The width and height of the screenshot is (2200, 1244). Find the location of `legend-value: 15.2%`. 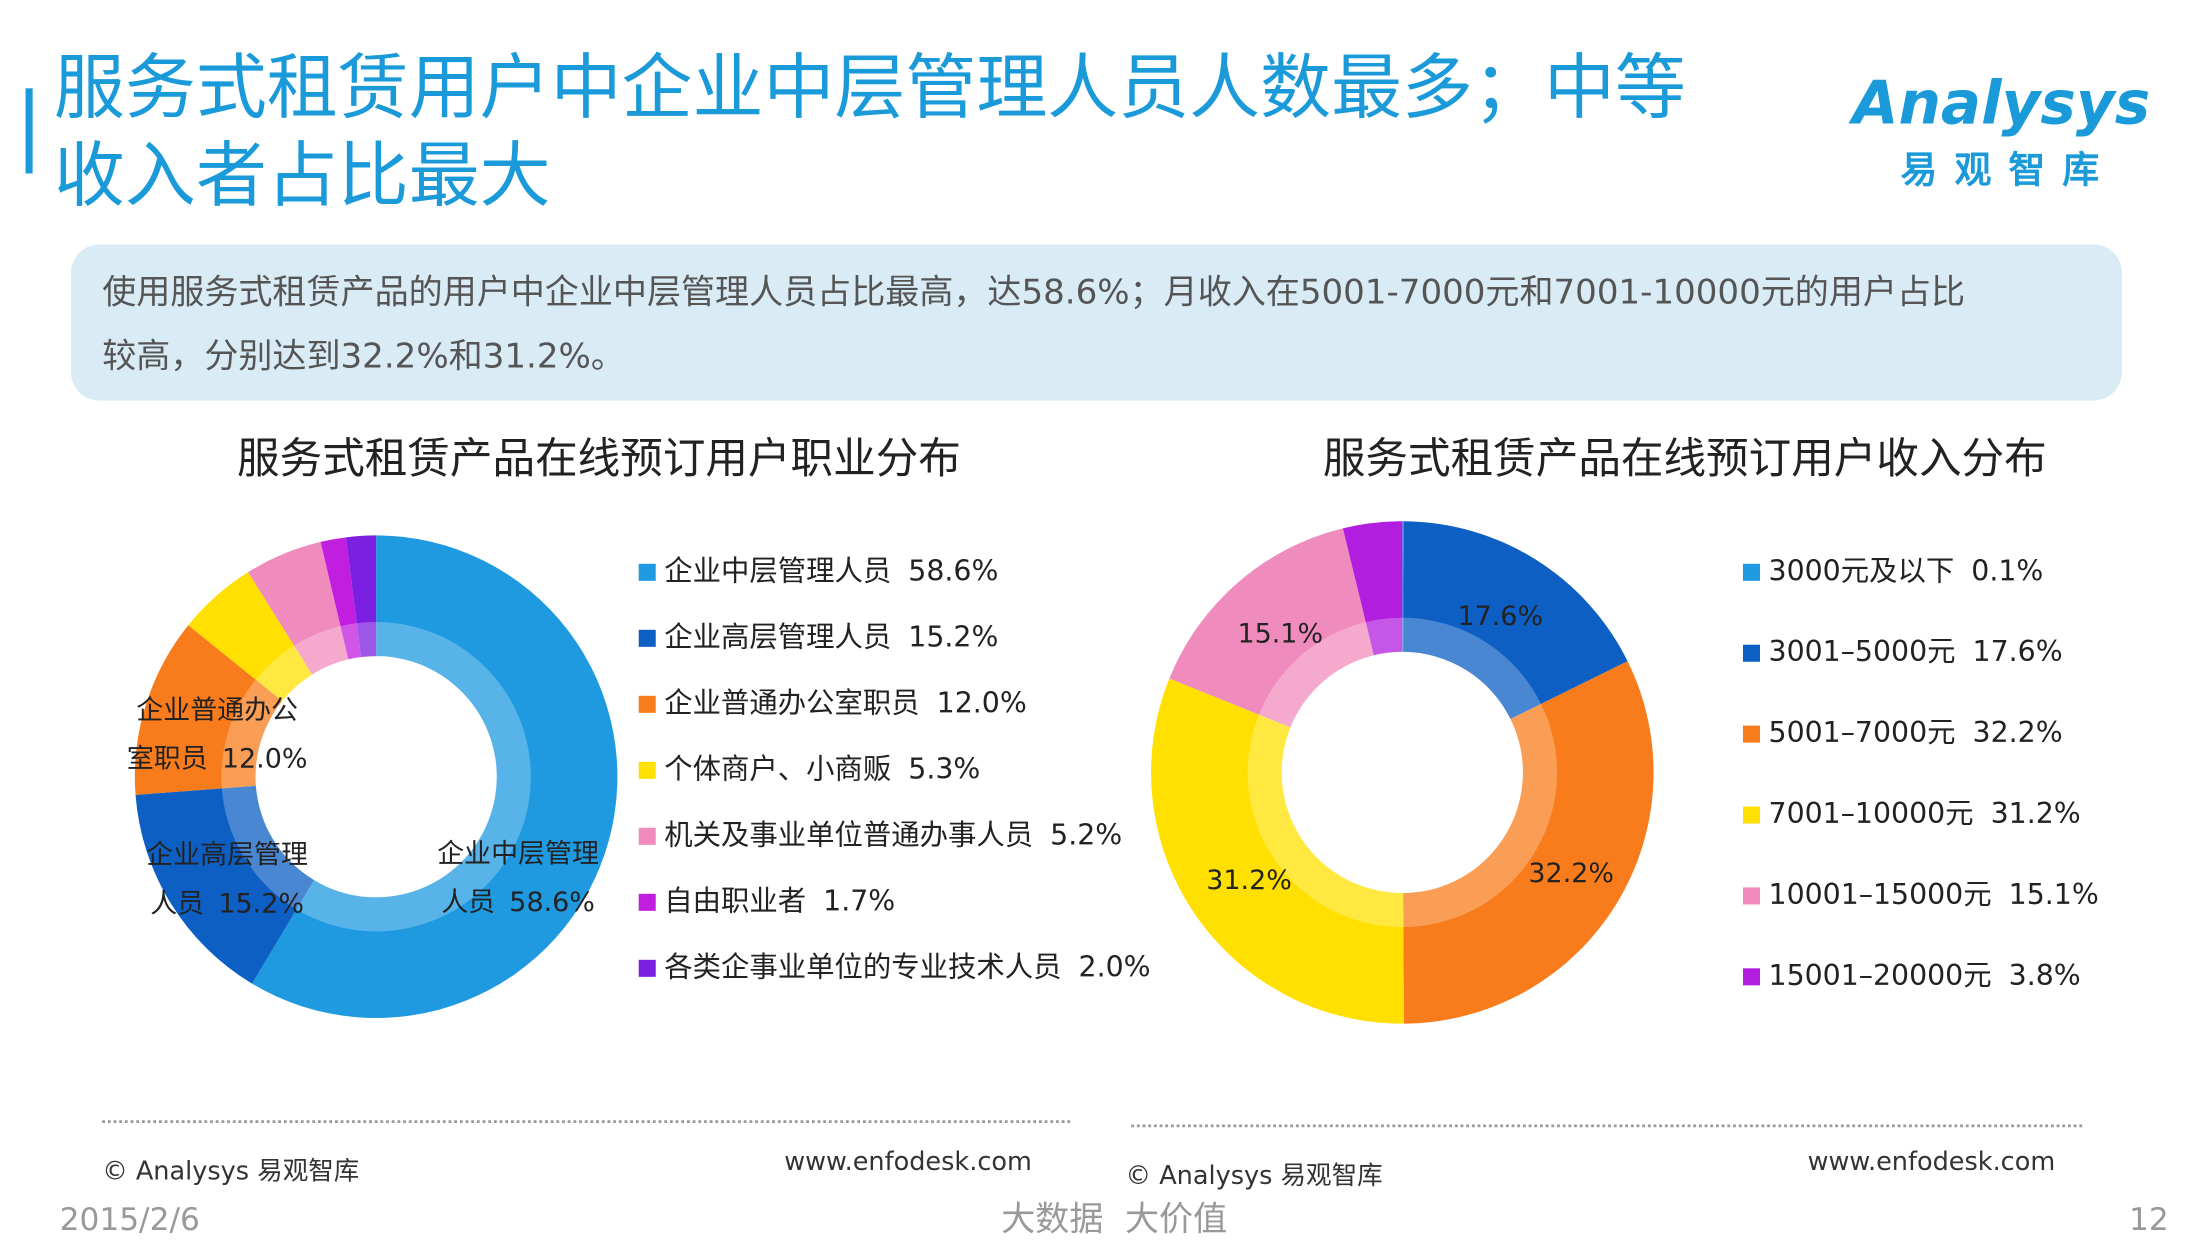

legend-value: 15.2% is located at coordinates (953, 636).